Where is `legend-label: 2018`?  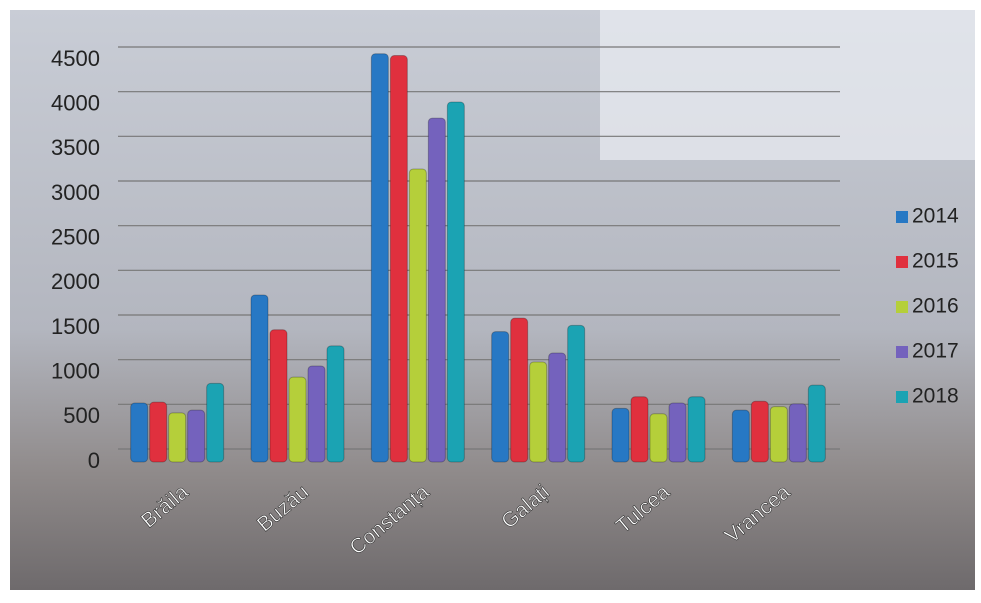 legend-label: 2018 is located at coordinates (935, 396).